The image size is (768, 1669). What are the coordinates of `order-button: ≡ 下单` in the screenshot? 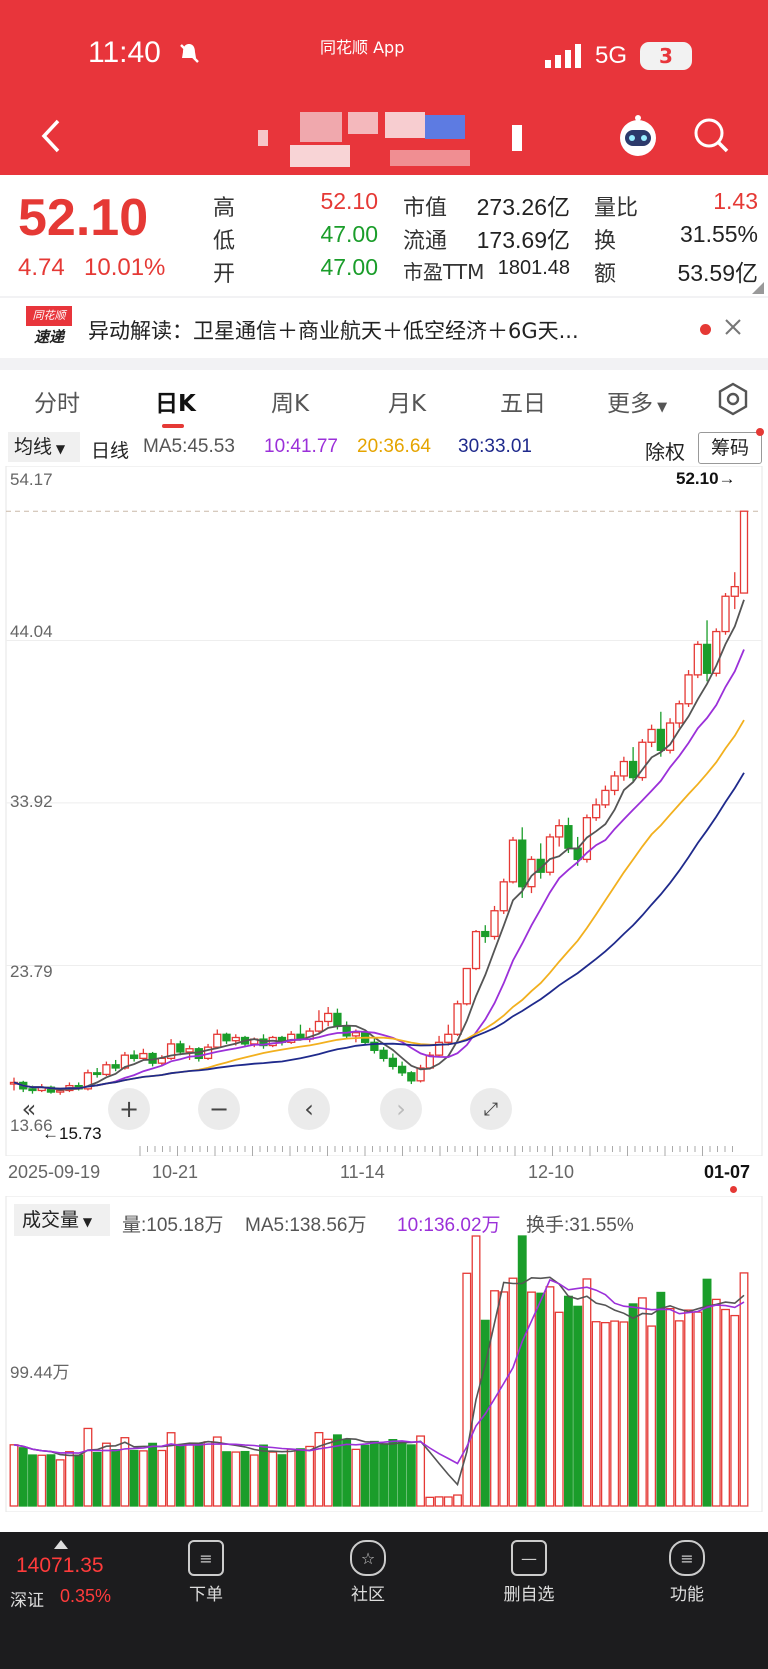 It's located at (206, 1572).